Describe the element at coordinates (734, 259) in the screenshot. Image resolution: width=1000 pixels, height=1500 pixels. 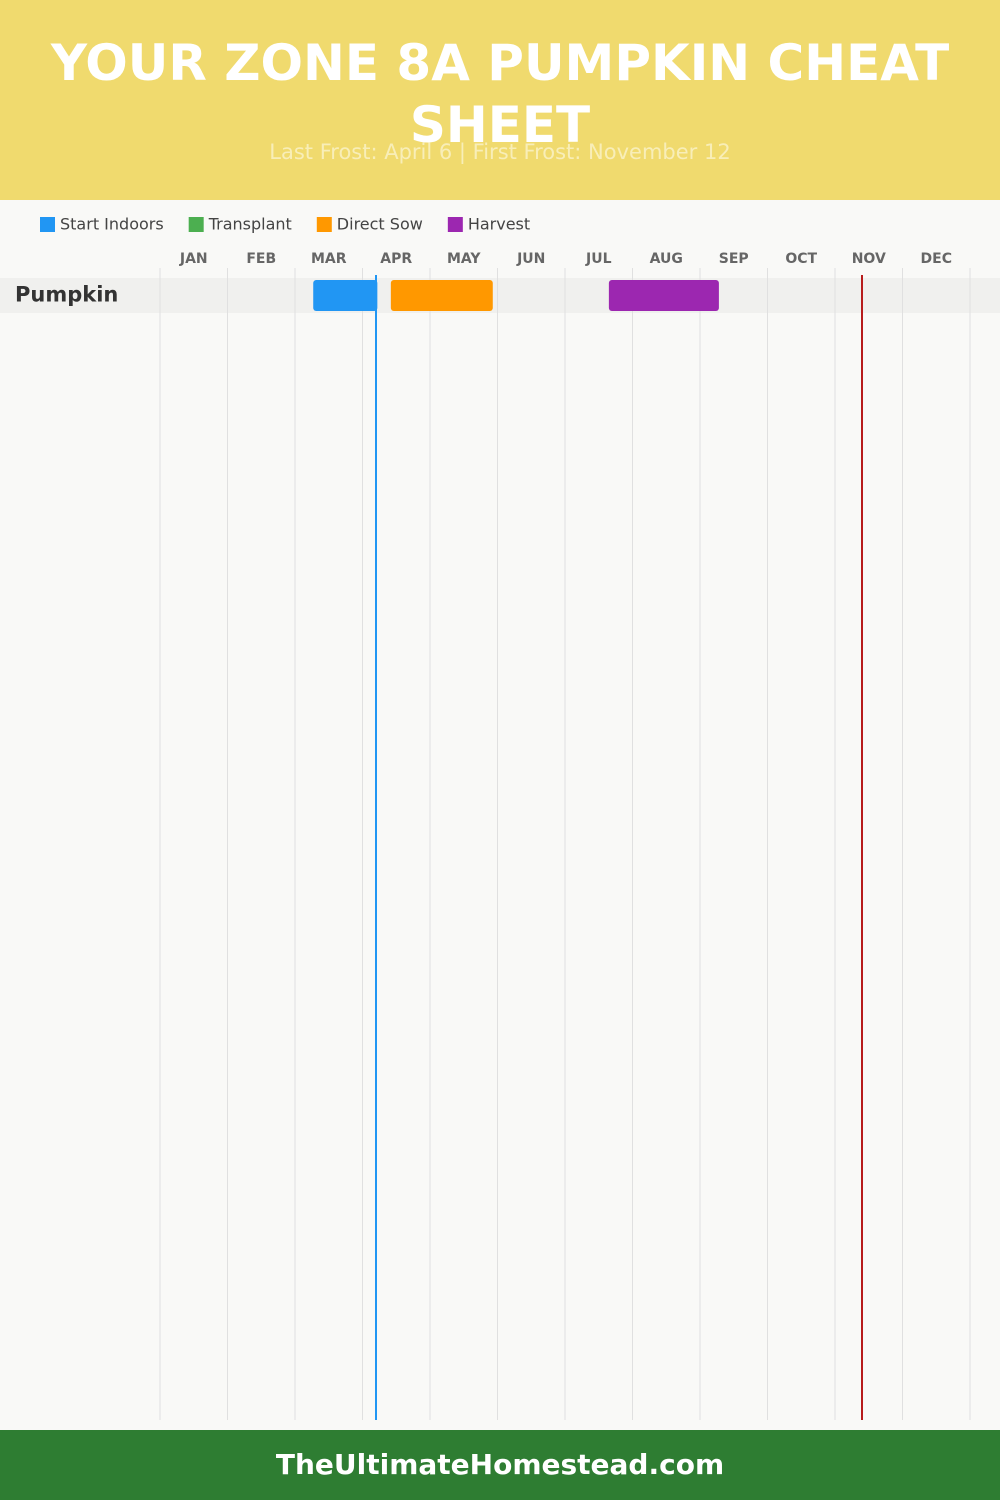
I see `month-label: SEP` at that location.